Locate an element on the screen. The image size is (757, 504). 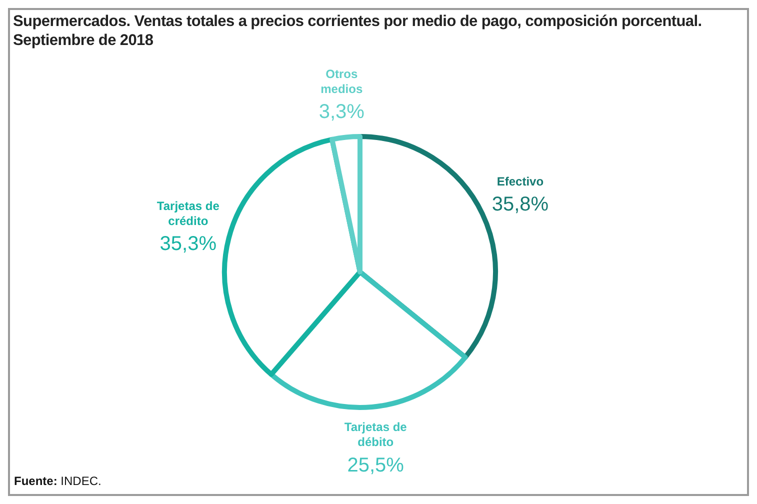
slice-label: Tarjetas de débito is located at coordinates (376, 435).